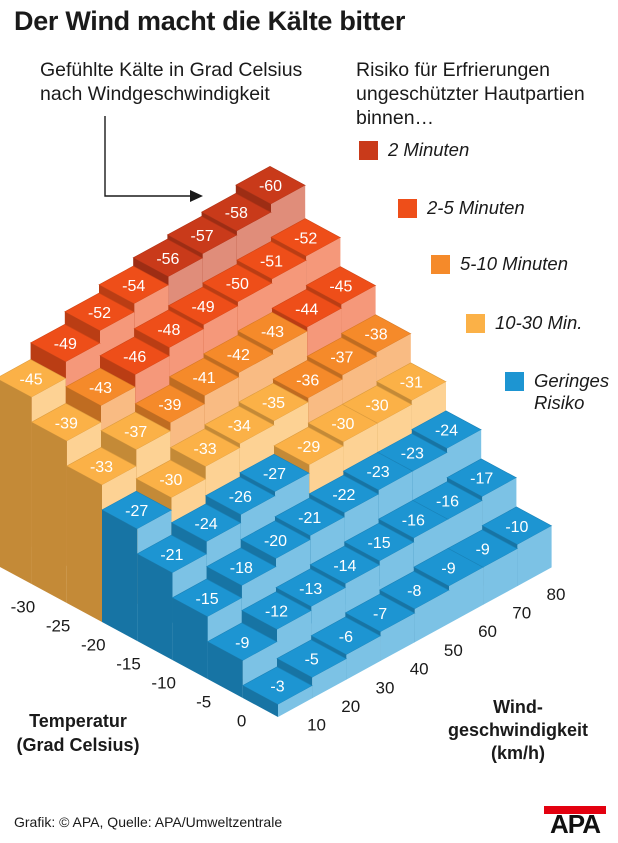  I want to click on legend-item-5-10-minuten: 5-10 Minuten, so click(499, 264).